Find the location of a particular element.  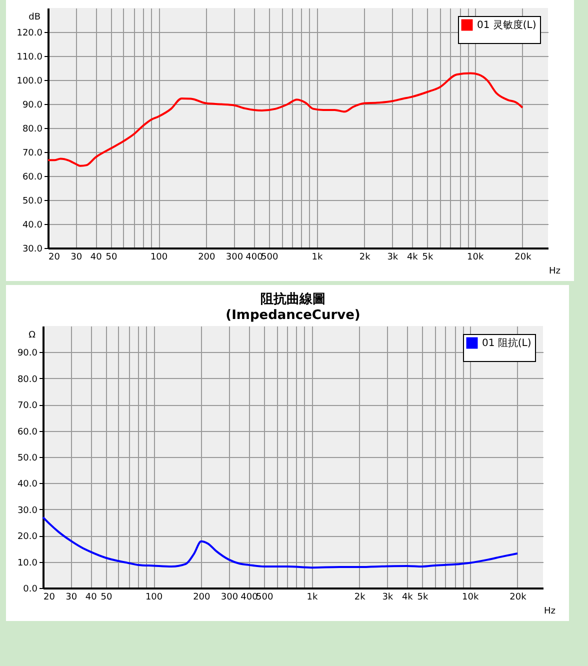

y-tick-label: 110.0 is located at coordinates (29, 57).